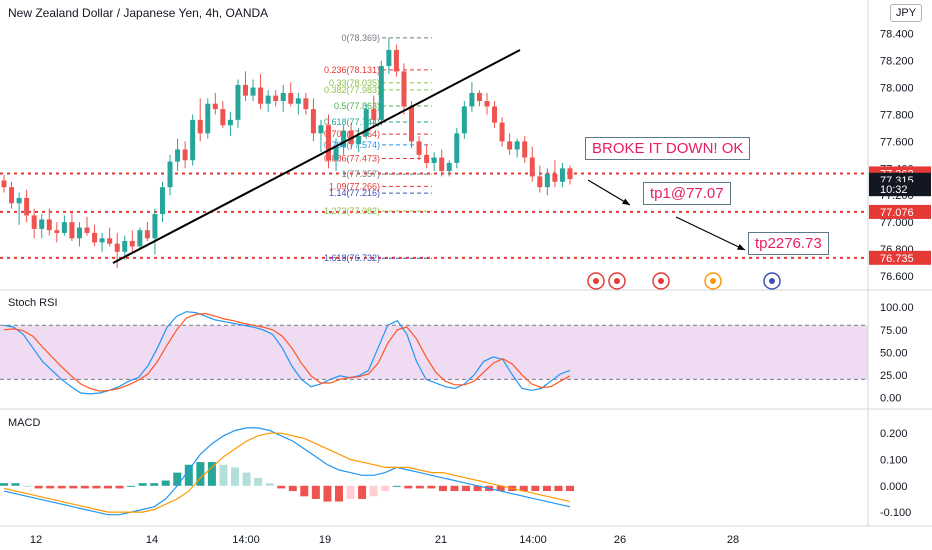  What do you see at coordinates (894, 434) in the screenshot?
I see `macd-tick-label: 0.200` at bounding box center [894, 434].